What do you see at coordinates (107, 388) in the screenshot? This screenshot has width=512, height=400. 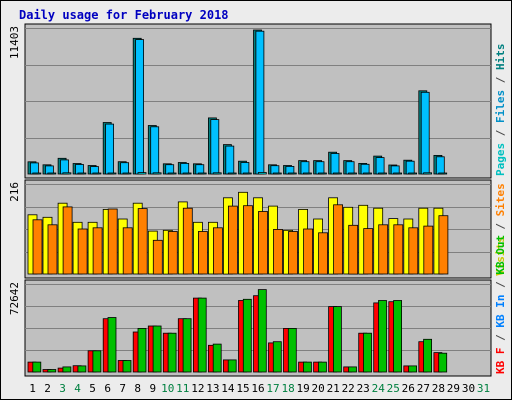 I see `x-tick-label: 6` at bounding box center [107, 388].